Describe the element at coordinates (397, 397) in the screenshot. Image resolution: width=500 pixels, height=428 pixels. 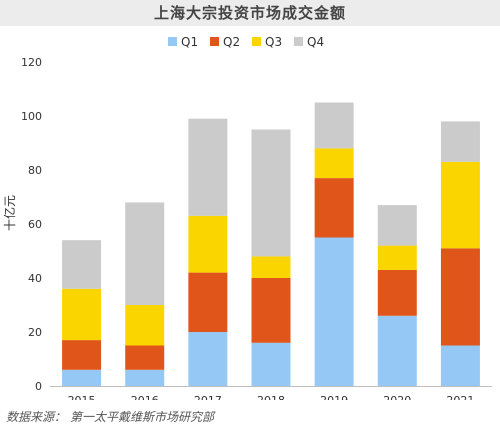
I see `x-tick-label: 2020` at that location.